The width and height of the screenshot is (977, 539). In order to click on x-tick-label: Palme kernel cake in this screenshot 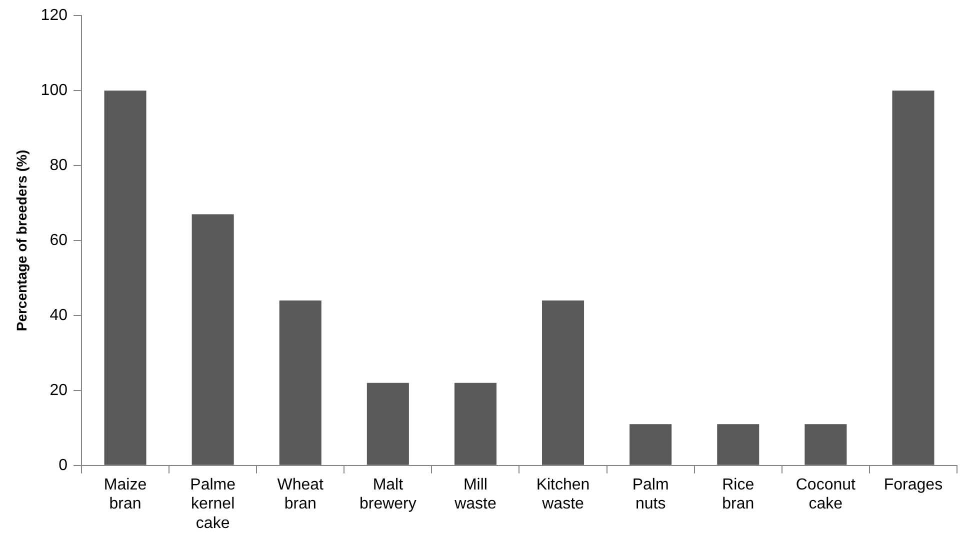, I will do `click(213, 504)`.